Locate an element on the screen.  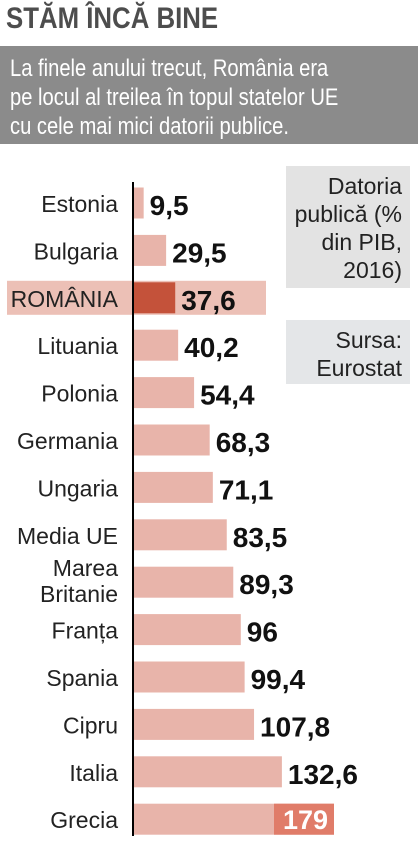
measure-line: 2016) is located at coordinates (372, 270).